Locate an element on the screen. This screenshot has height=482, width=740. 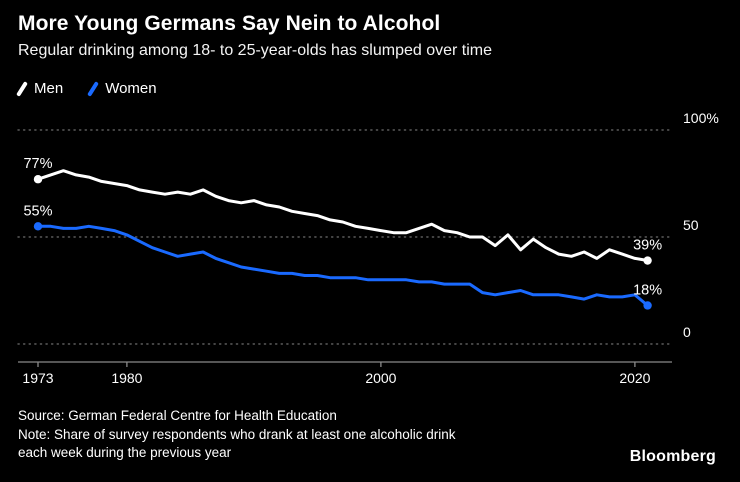
legend-item-women: Women is located at coordinates (122, 88).